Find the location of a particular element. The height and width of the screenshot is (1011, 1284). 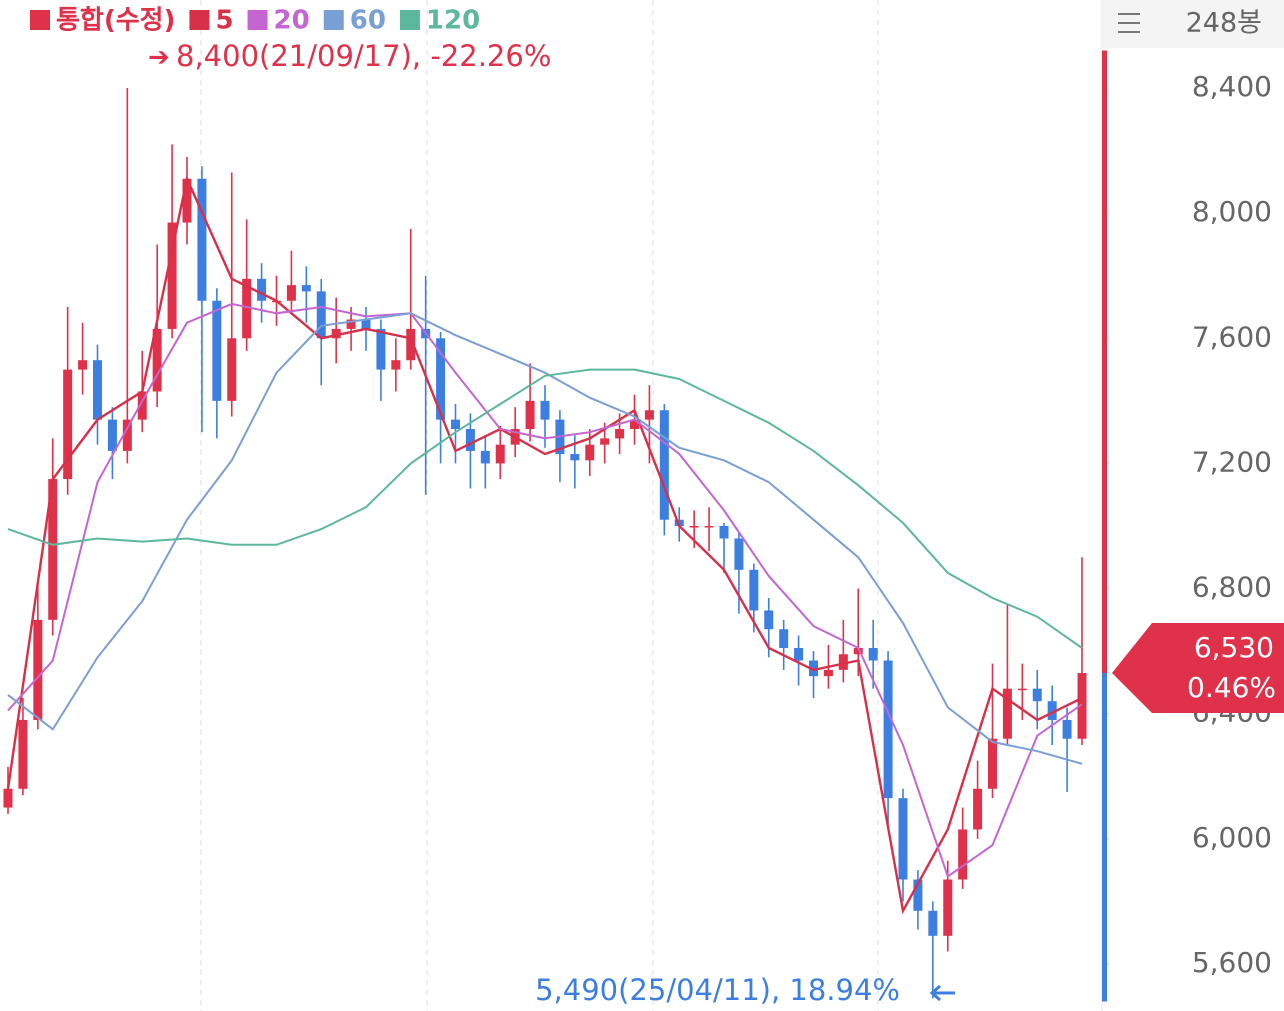

legend-label: 20 is located at coordinates (292, 21).